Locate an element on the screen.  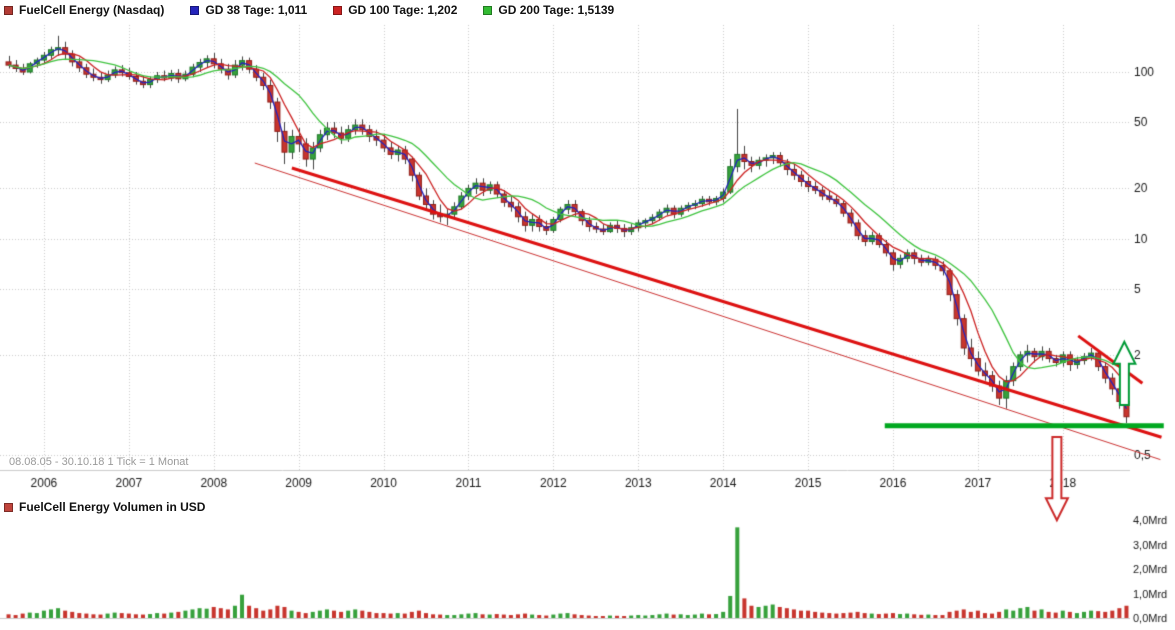
legend-item-instrument: FuelCell Energy (Nasdaq) is located at coordinates (84, 10).